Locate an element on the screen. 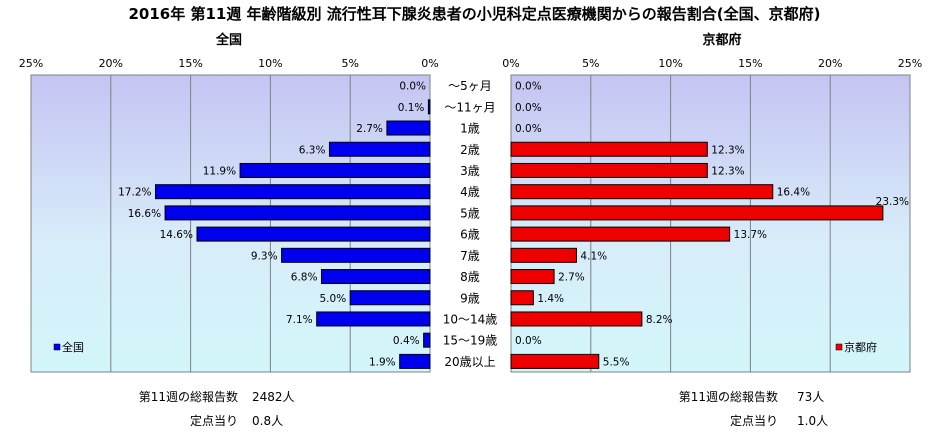 This screenshot has height=433, width=949. kyoto-total-label: 第11週の総報告数 is located at coordinates (728, 397).